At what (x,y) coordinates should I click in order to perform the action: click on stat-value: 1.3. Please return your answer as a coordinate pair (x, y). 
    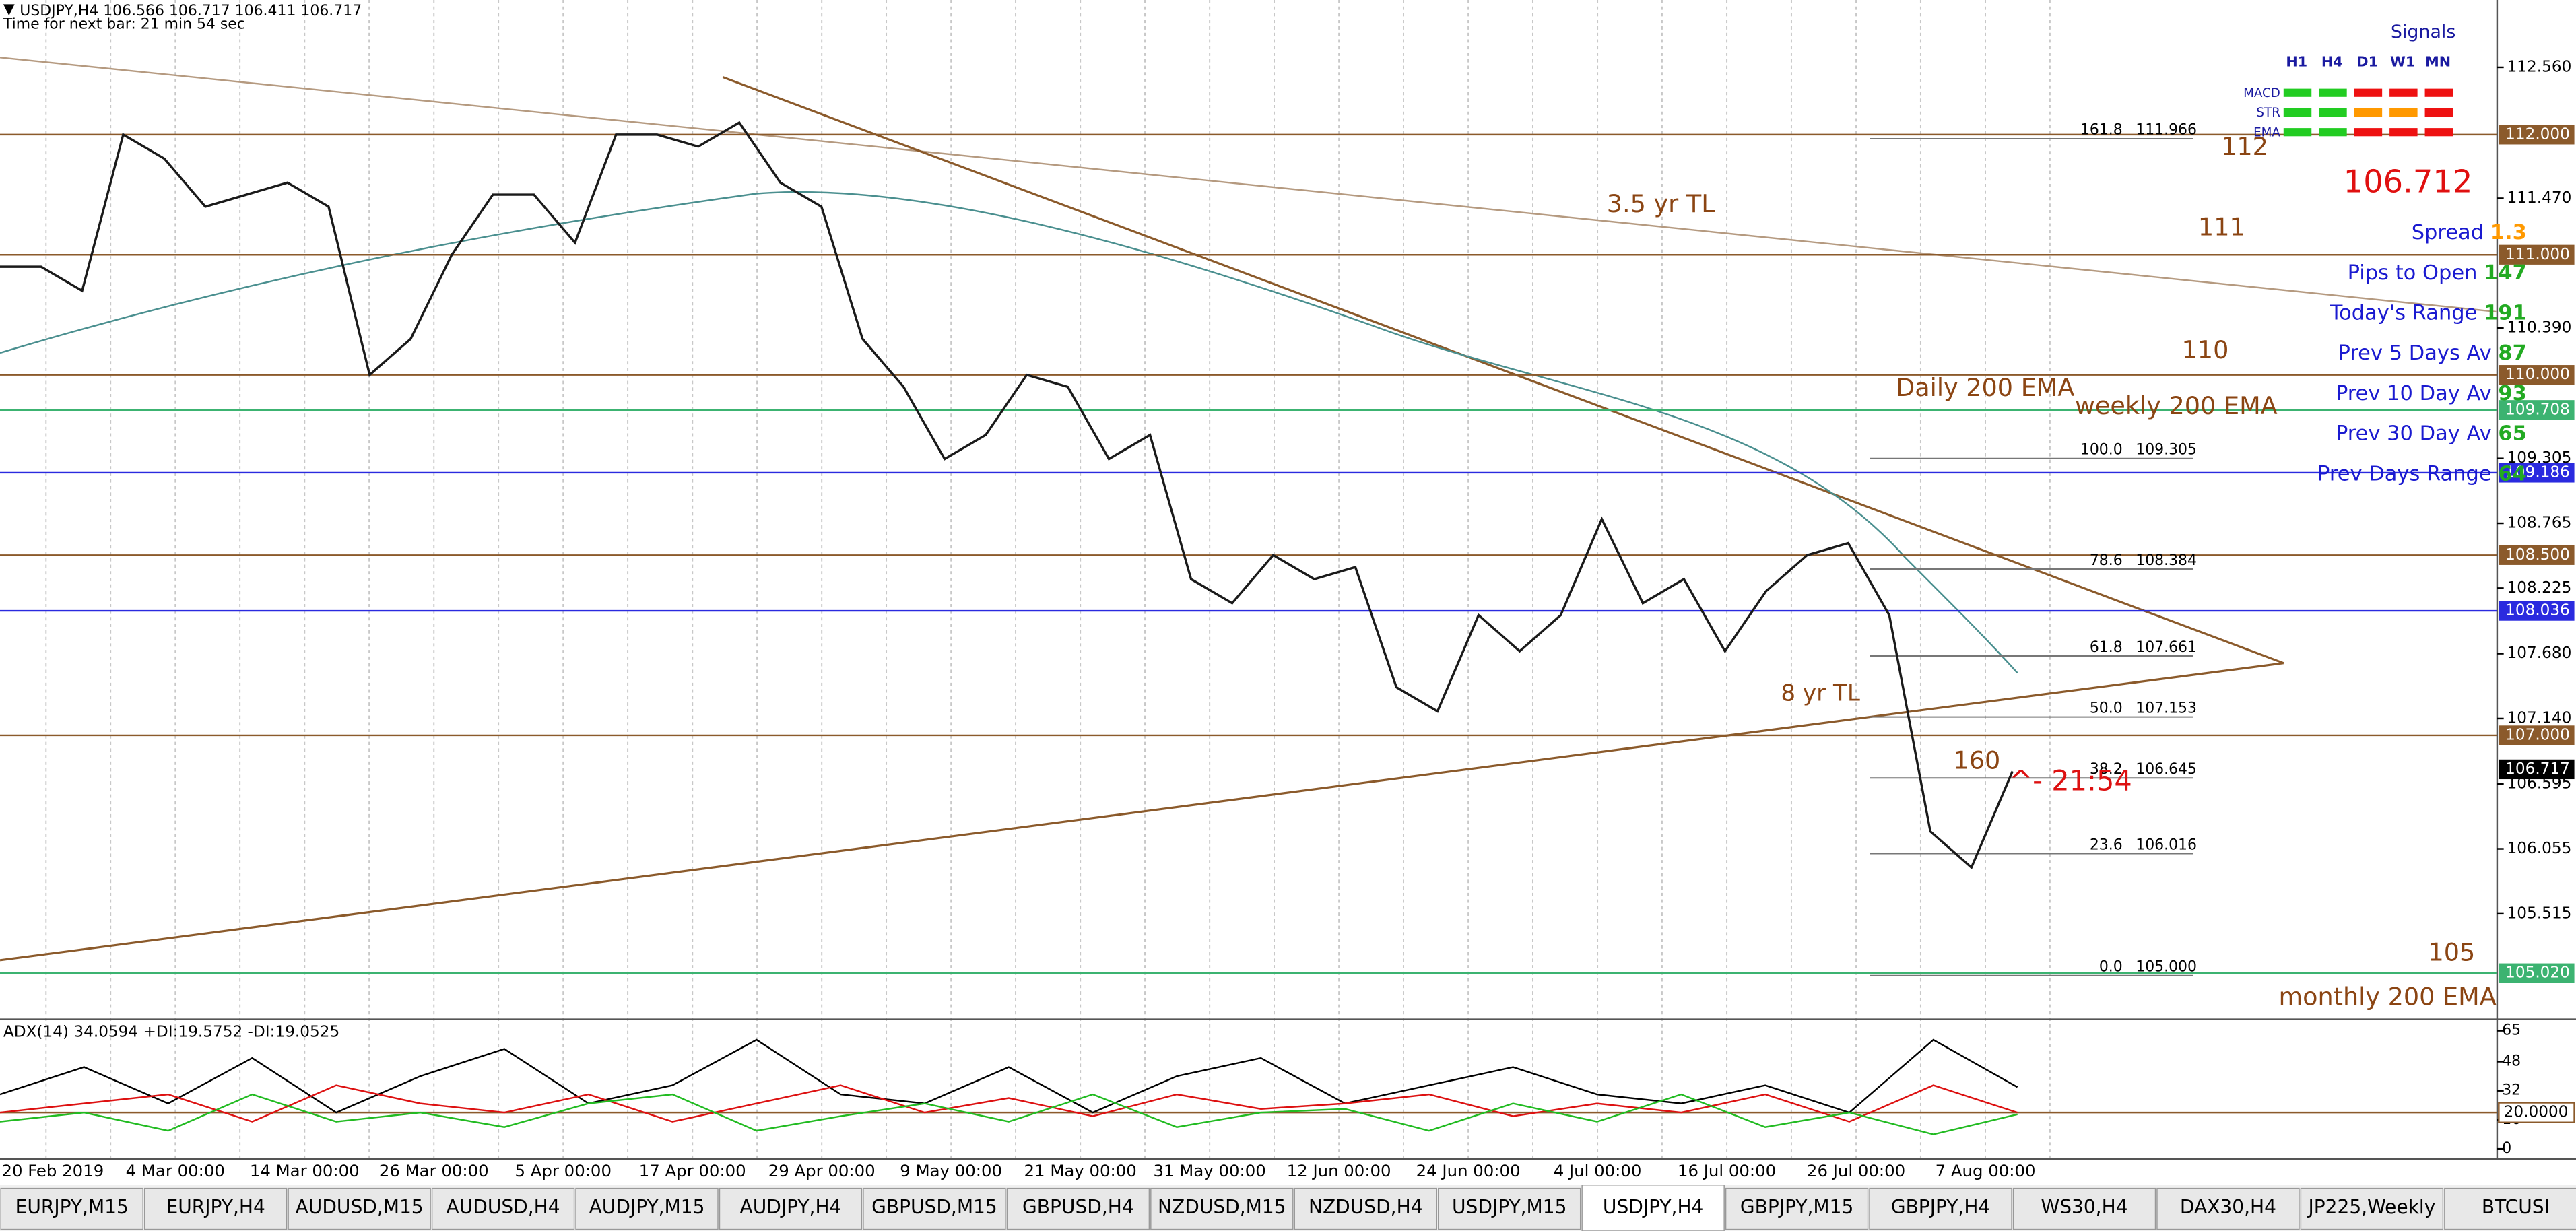
    Looking at the image, I should click on (2508, 233).